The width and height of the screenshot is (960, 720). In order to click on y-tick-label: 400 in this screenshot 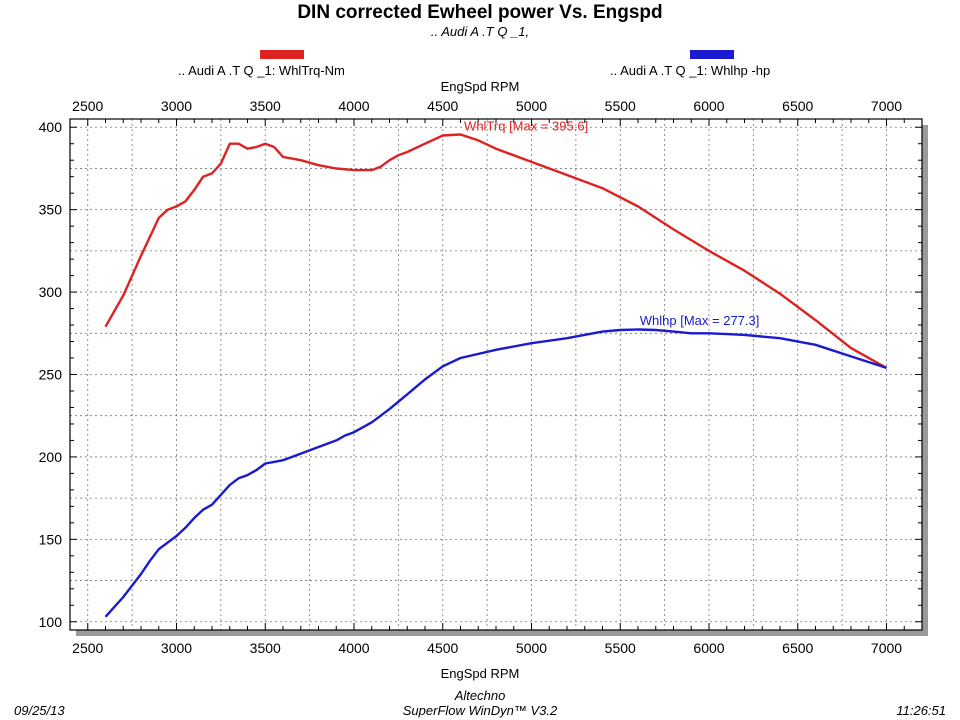, I will do `click(51, 127)`.